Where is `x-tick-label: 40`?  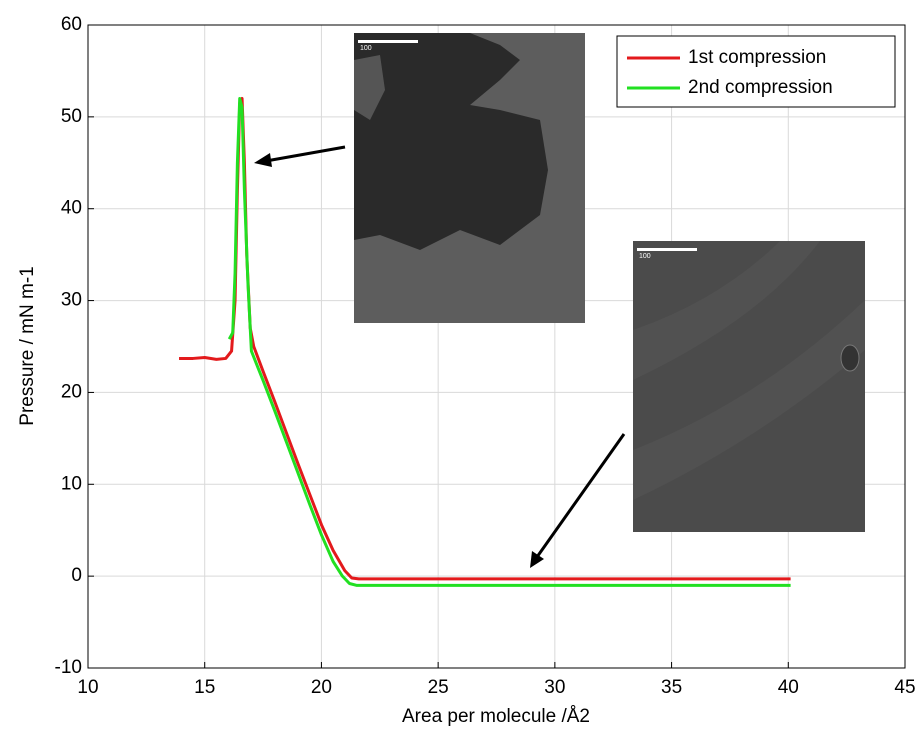
x-tick-label: 40 is located at coordinates (788, 687).